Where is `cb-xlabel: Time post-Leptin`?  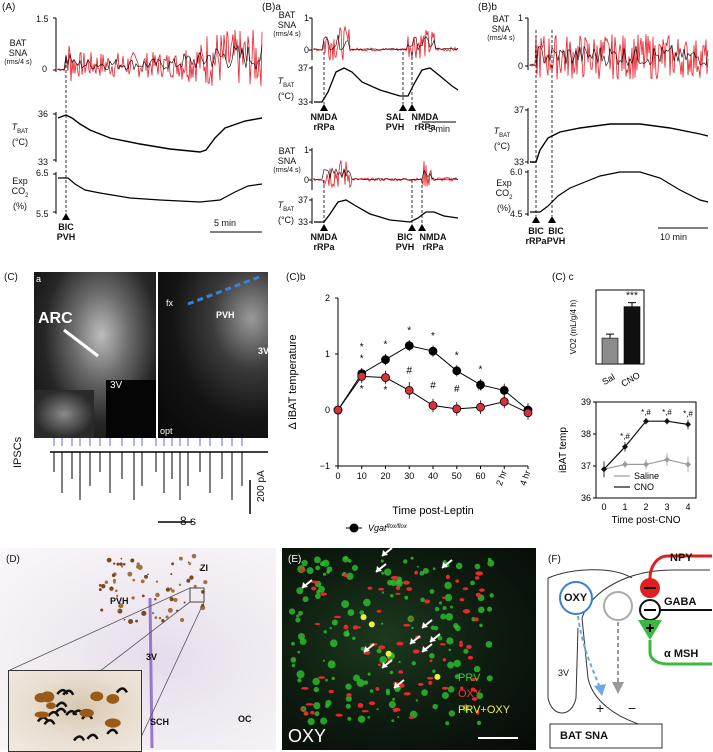 cb-xlabel: Time post-Leptin is located at coordinates (433, 511).